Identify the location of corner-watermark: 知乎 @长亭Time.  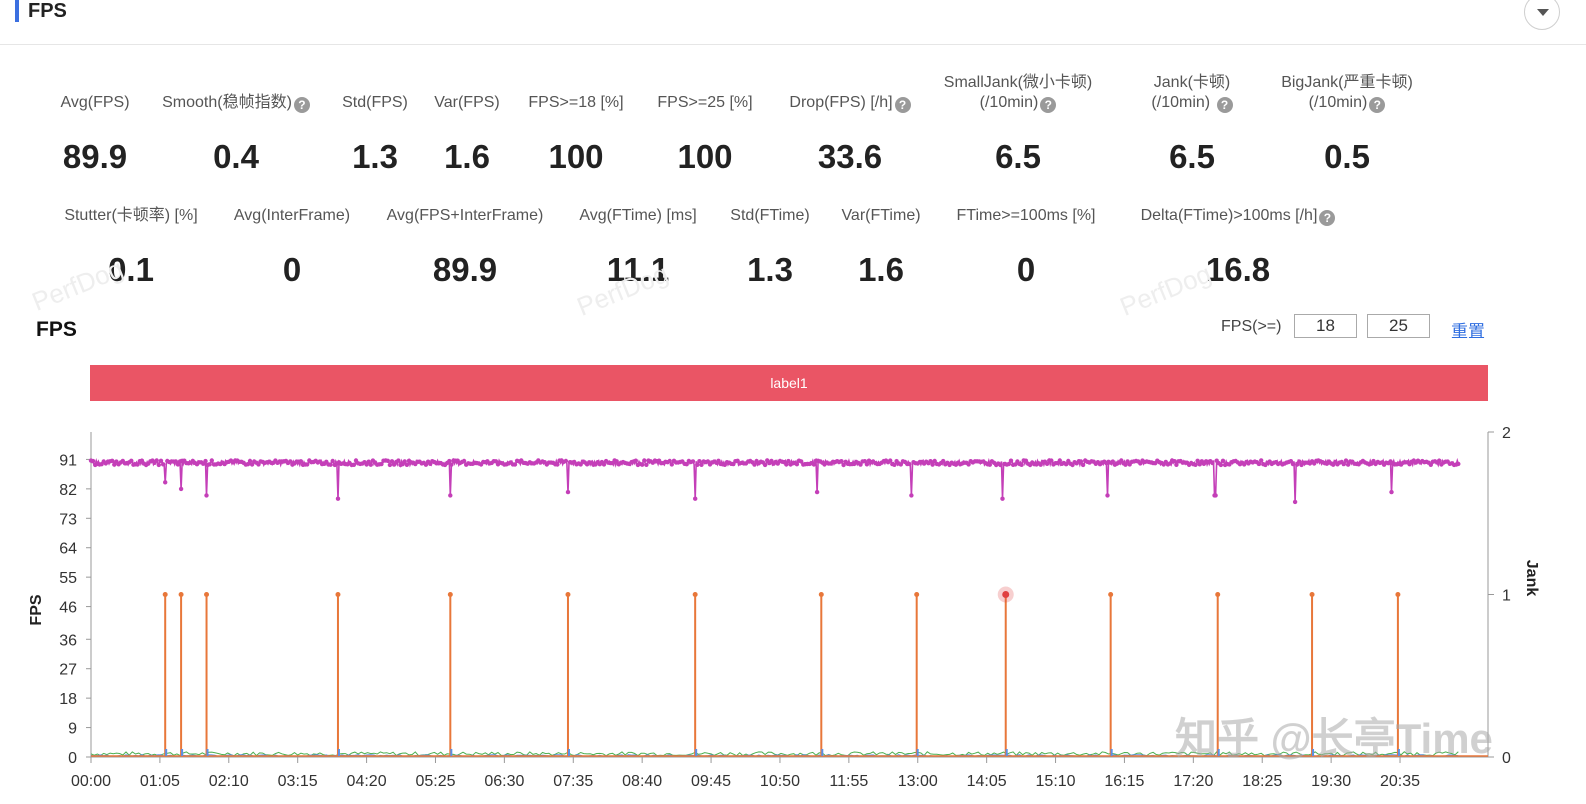
(1334, 738).